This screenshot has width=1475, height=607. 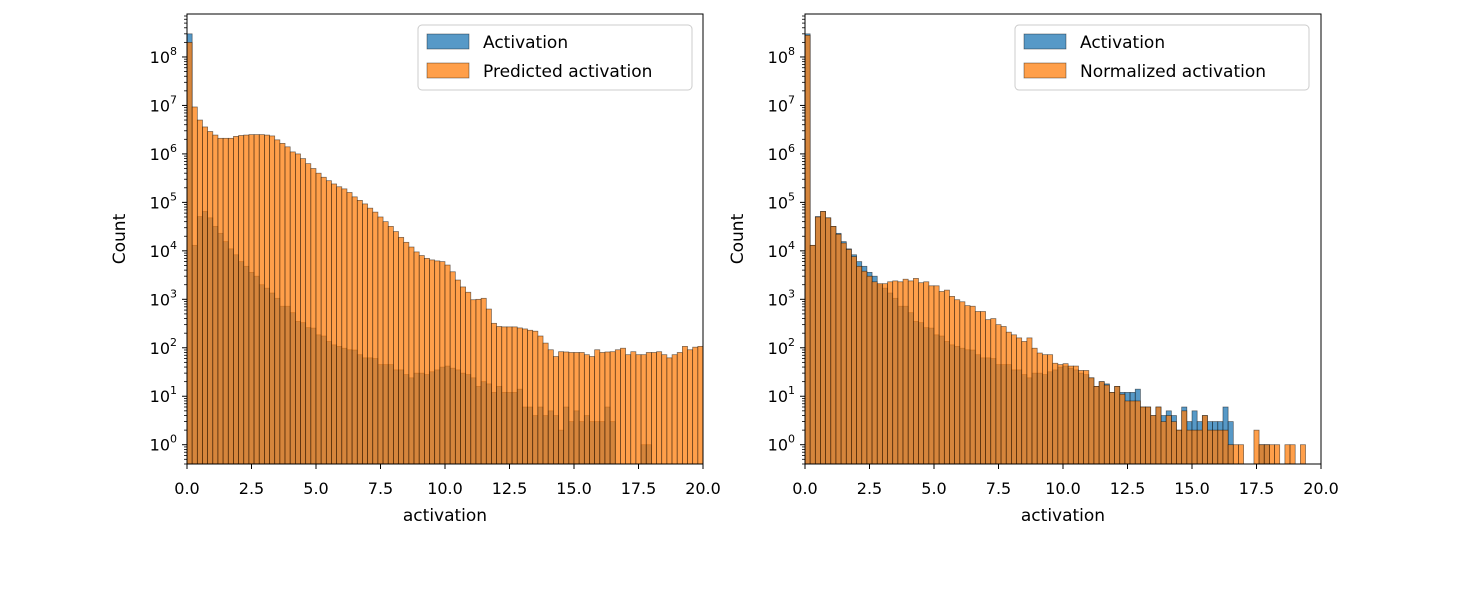 I want to click on legend-box, so click(x=555, y=57).